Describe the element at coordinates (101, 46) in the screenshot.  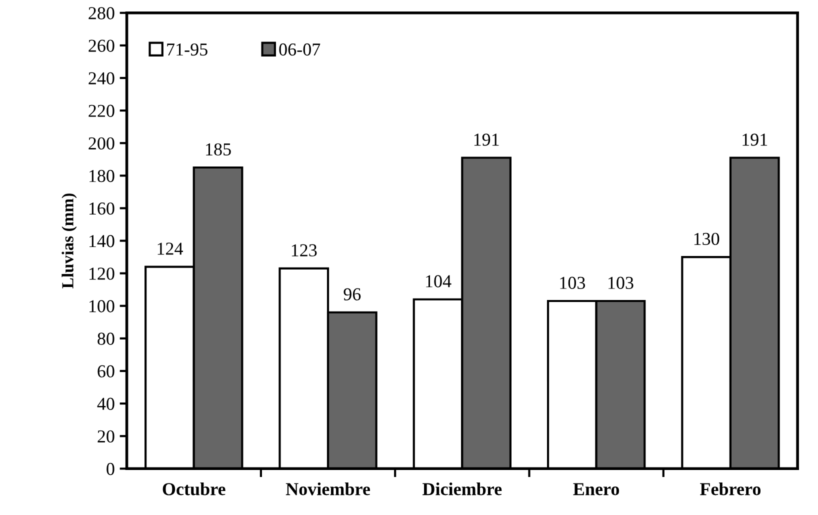
I see `y-tick-label: 260` at that location.